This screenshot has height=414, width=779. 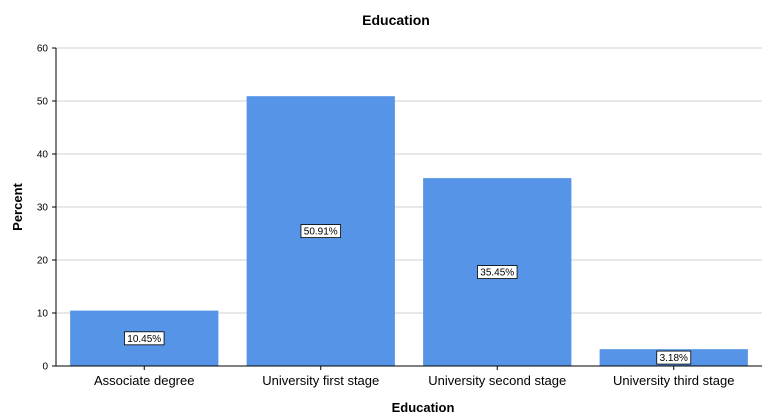 What do you see at coordinates (144, 380) in the screenshot?
I see `x-tick-label: Associate degree` at bounding box center [144, 380].